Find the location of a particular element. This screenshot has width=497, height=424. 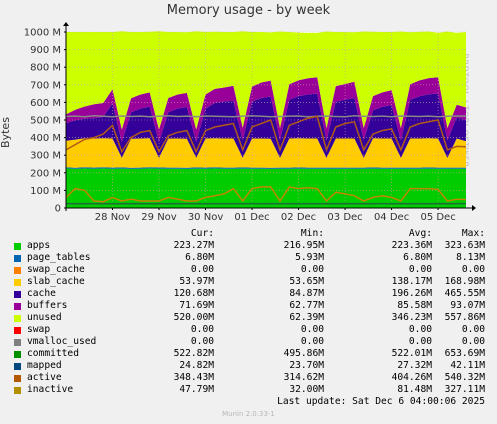

line-inactive is located at coordinates (266, 194).